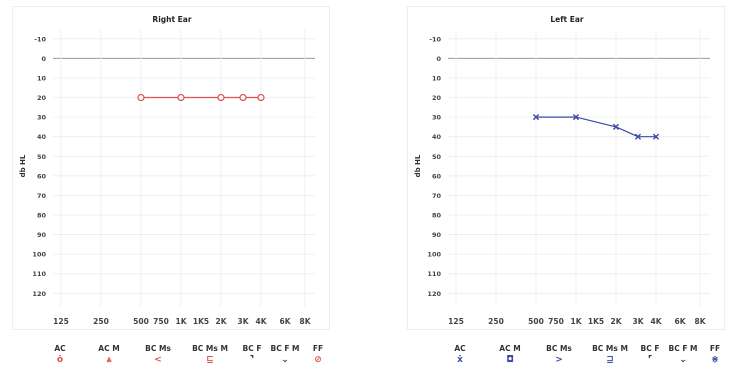 The height and width of the screenshot is (371, 734). What do you see at coordinates (650, 355) in the screenshot?
I see `legend-item-bc-f: BC F ⌜` at bounding box center [650, 355].